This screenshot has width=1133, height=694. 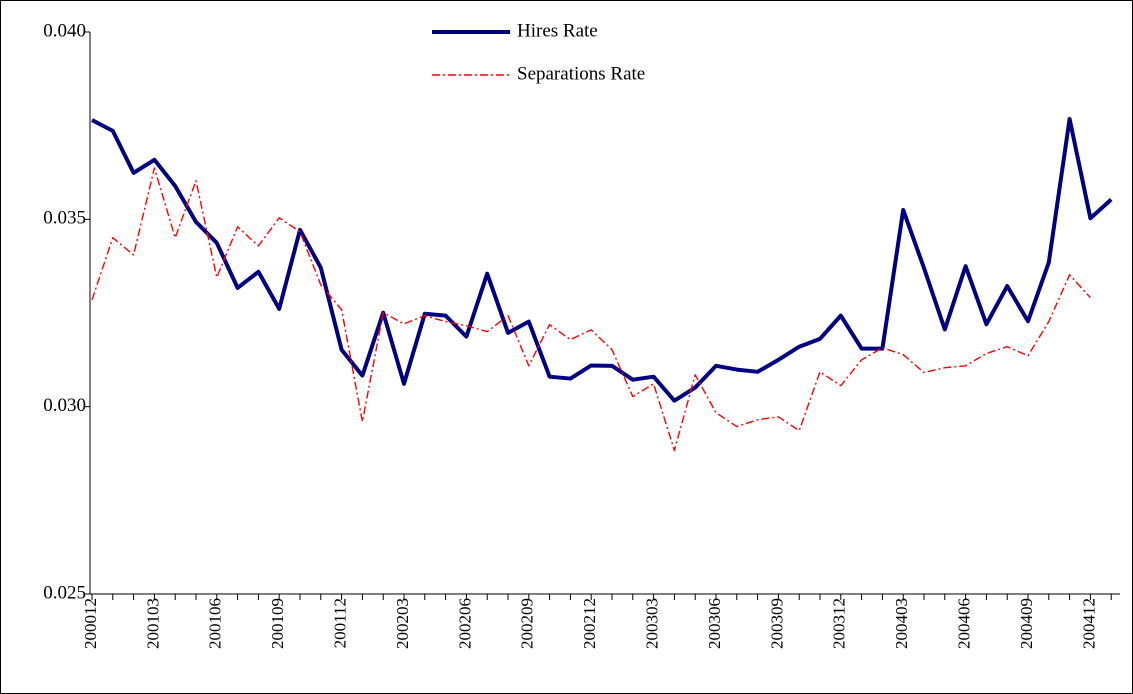 I want to click on x-tick-label: 200309, so click(x=776, y=623).